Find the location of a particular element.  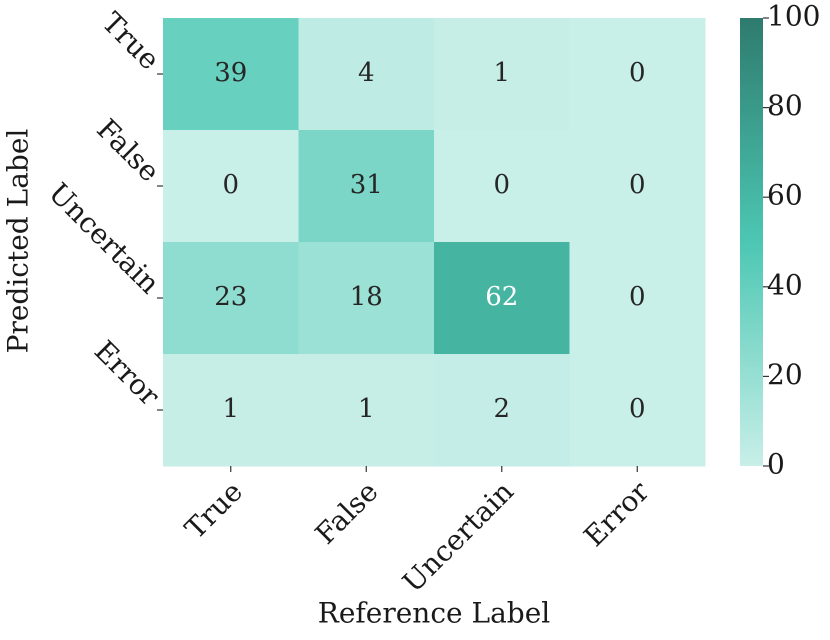

cell-value: 62 is located at coordinates (501, 297).